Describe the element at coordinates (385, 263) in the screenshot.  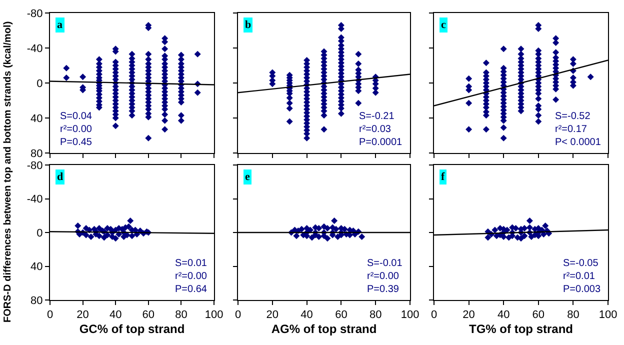
I see `annotation: S=-0.01` at that location.